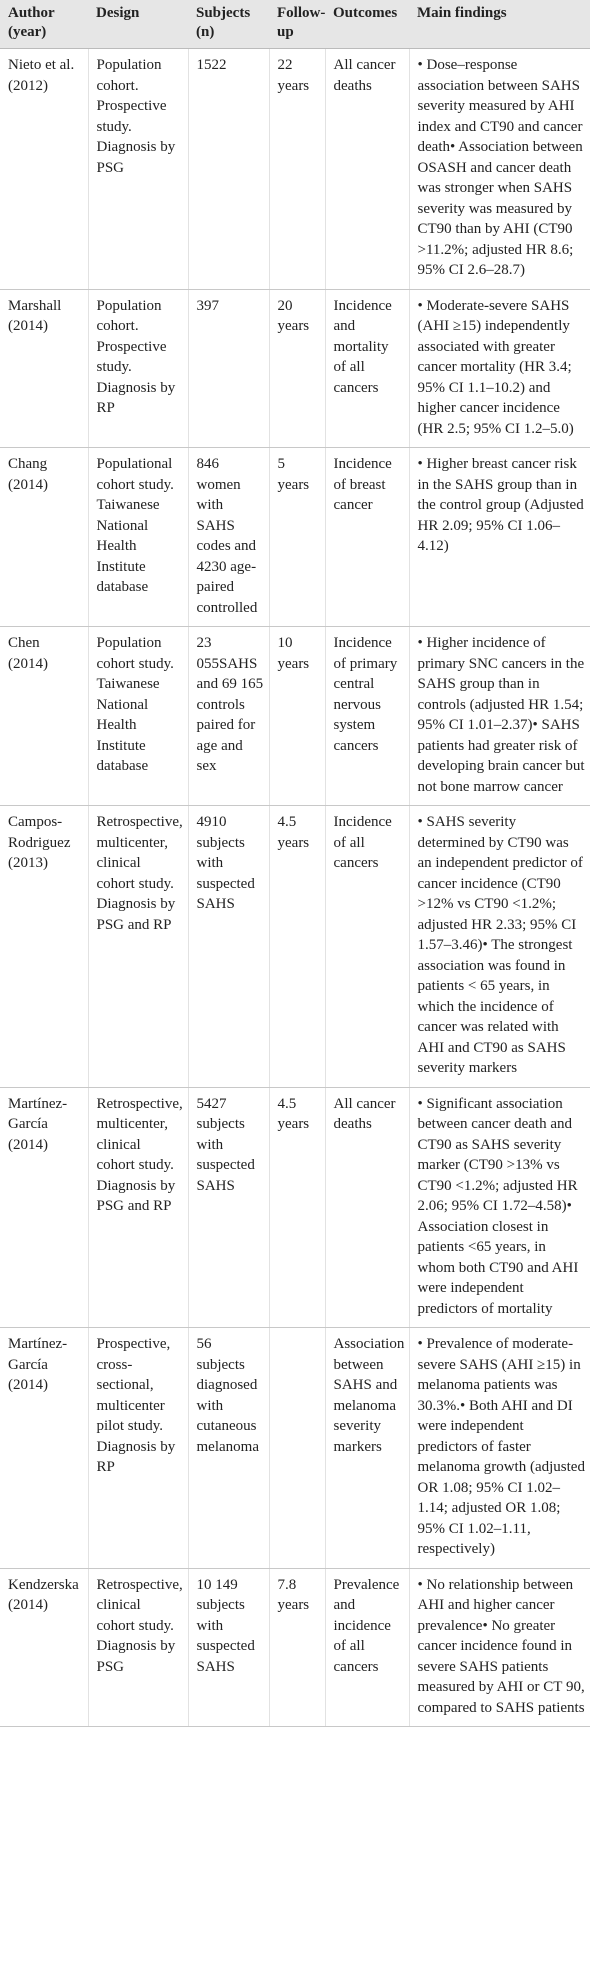 The height and width of the screenshot is (1966, 590). What do you see at coordinates (297, 1448) in the screenshot?
I see `table-cell` at bounding box center [297, 1448].